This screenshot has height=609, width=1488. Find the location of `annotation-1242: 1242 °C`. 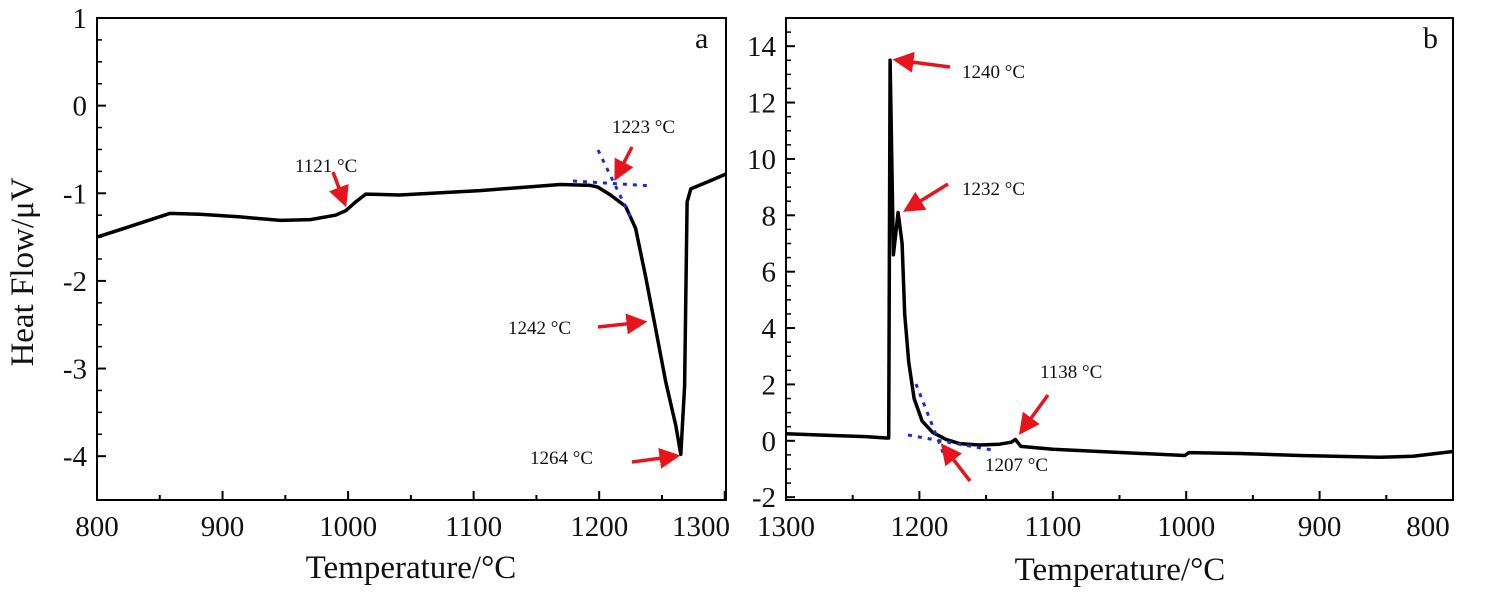

annotation-1242: 1242 °C is located at coordinates (539, 328).